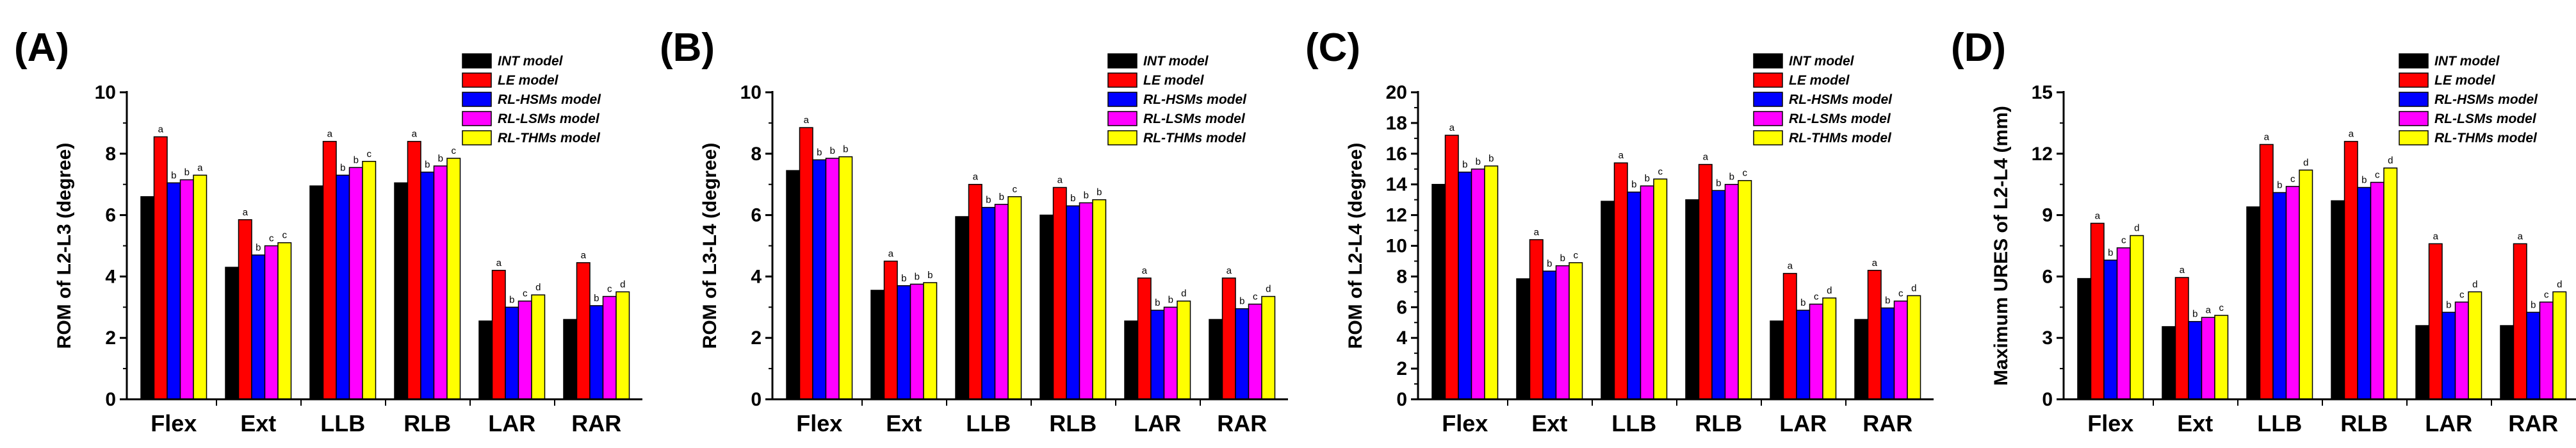 The width and height of the screenshot is (2576, 448). I want to click on legend-label: INT model, so click(1822, 62).